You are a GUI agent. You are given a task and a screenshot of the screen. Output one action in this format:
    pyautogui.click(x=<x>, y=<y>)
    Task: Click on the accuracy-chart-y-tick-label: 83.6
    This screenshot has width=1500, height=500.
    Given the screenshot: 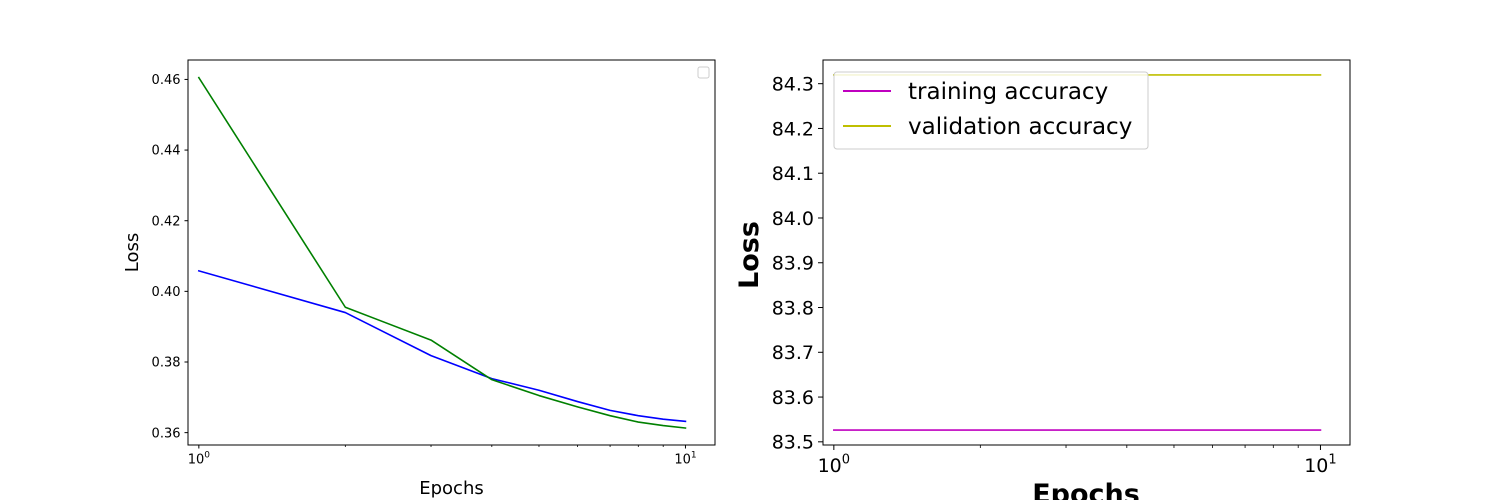 What is the action you would take?
    pyautogui.click(x=793, y=398)
    